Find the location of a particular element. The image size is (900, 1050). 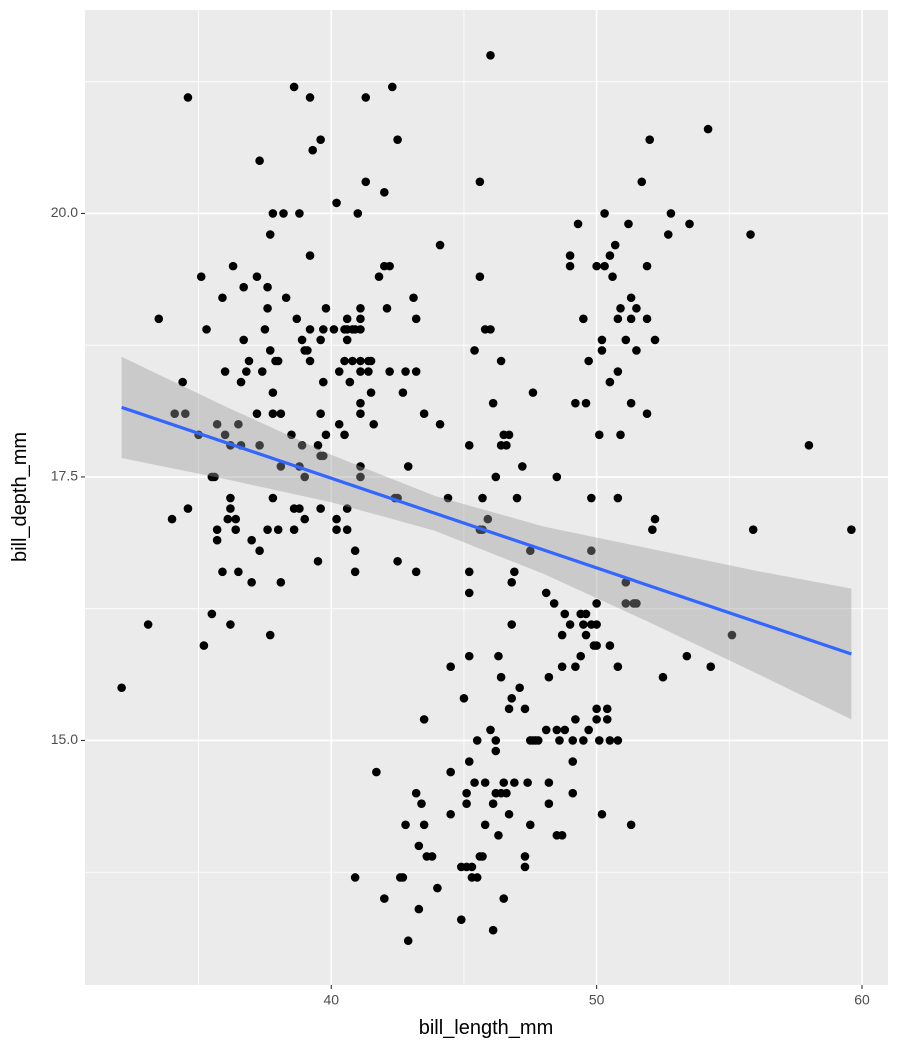

y-tick-label: 20.0 is located at coordinates (64, 212).